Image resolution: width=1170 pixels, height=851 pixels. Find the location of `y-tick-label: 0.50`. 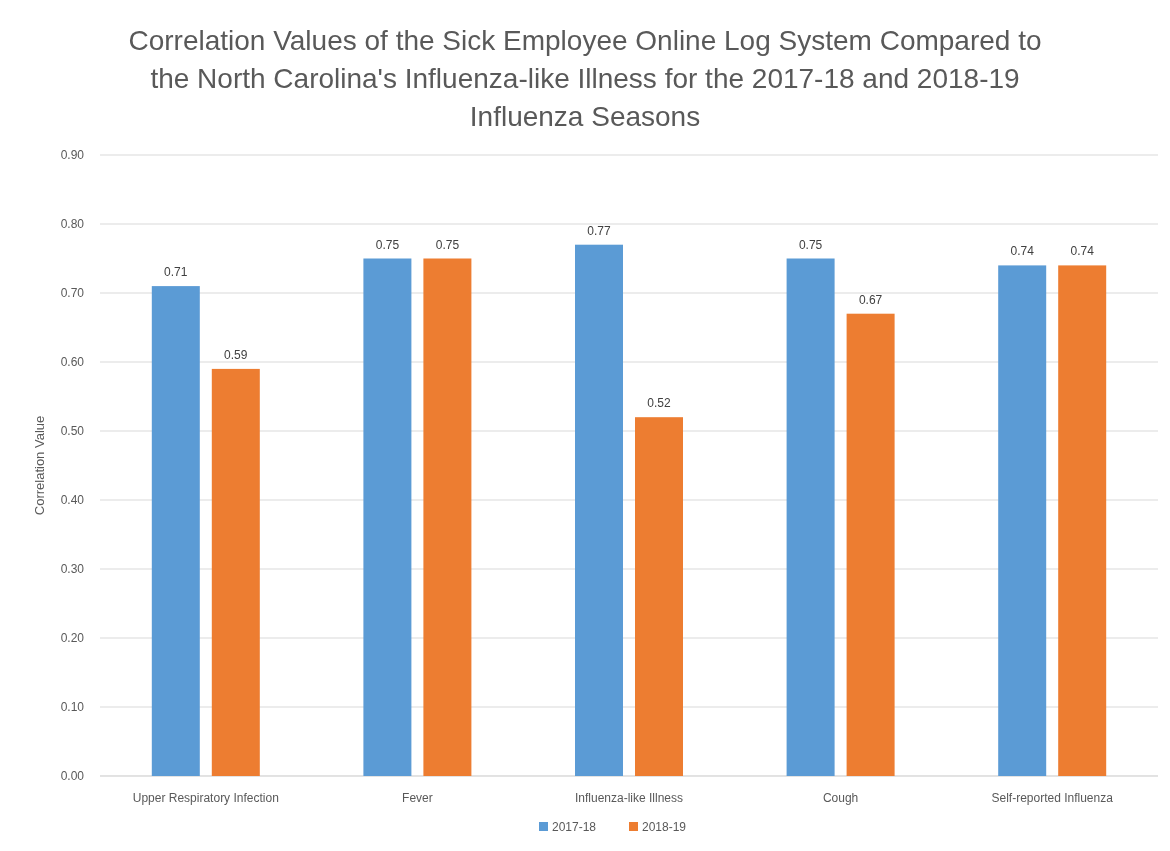

y-tick-label: 0.50 is located at coordinates (72, 431).